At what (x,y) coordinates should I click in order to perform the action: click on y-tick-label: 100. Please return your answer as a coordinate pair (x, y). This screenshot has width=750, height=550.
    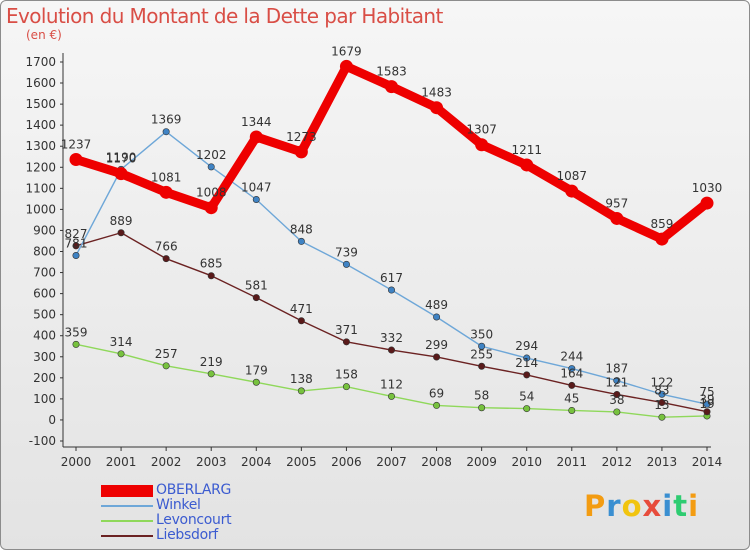
    Looking at the image, I should click on (44, 399).